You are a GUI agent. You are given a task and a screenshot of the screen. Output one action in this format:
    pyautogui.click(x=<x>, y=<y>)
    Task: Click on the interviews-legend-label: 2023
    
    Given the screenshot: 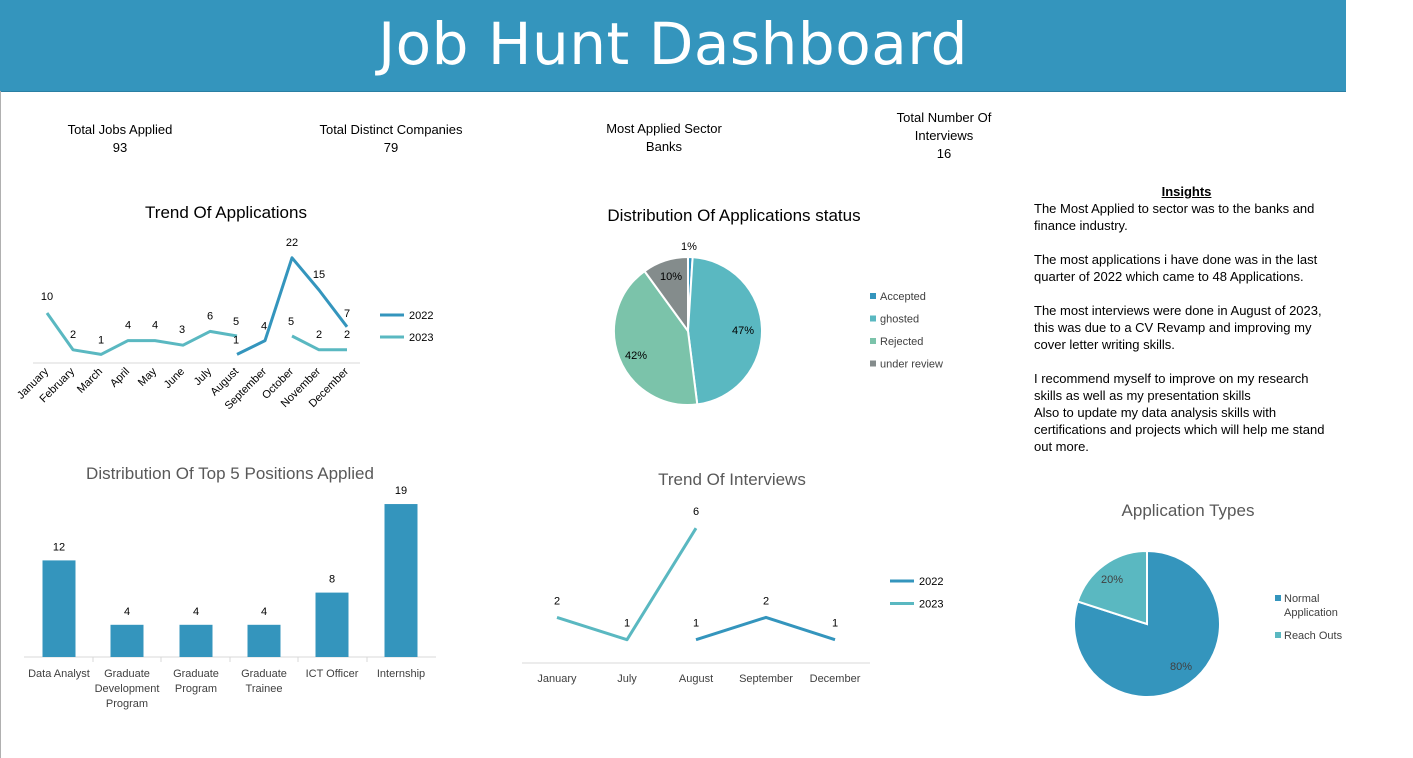 What is the action you would take?
    pyautogui.click(x=931, y=605)
    